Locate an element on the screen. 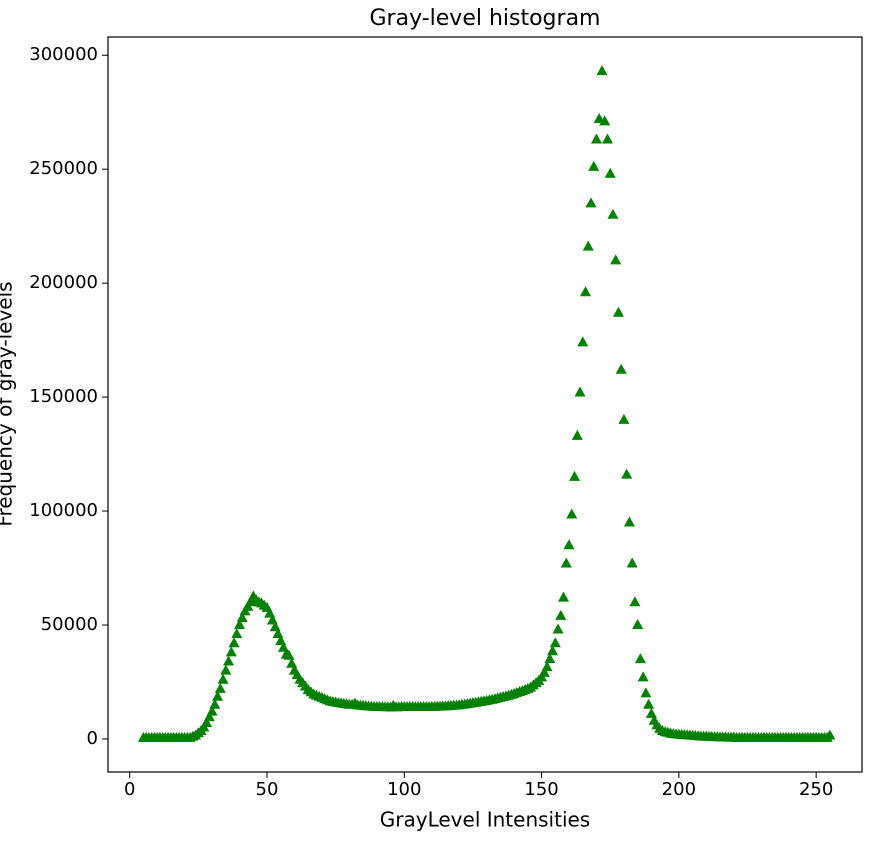 The image size is (886, 850). x-tick-label: 150 is located at coordinates (541, 789).